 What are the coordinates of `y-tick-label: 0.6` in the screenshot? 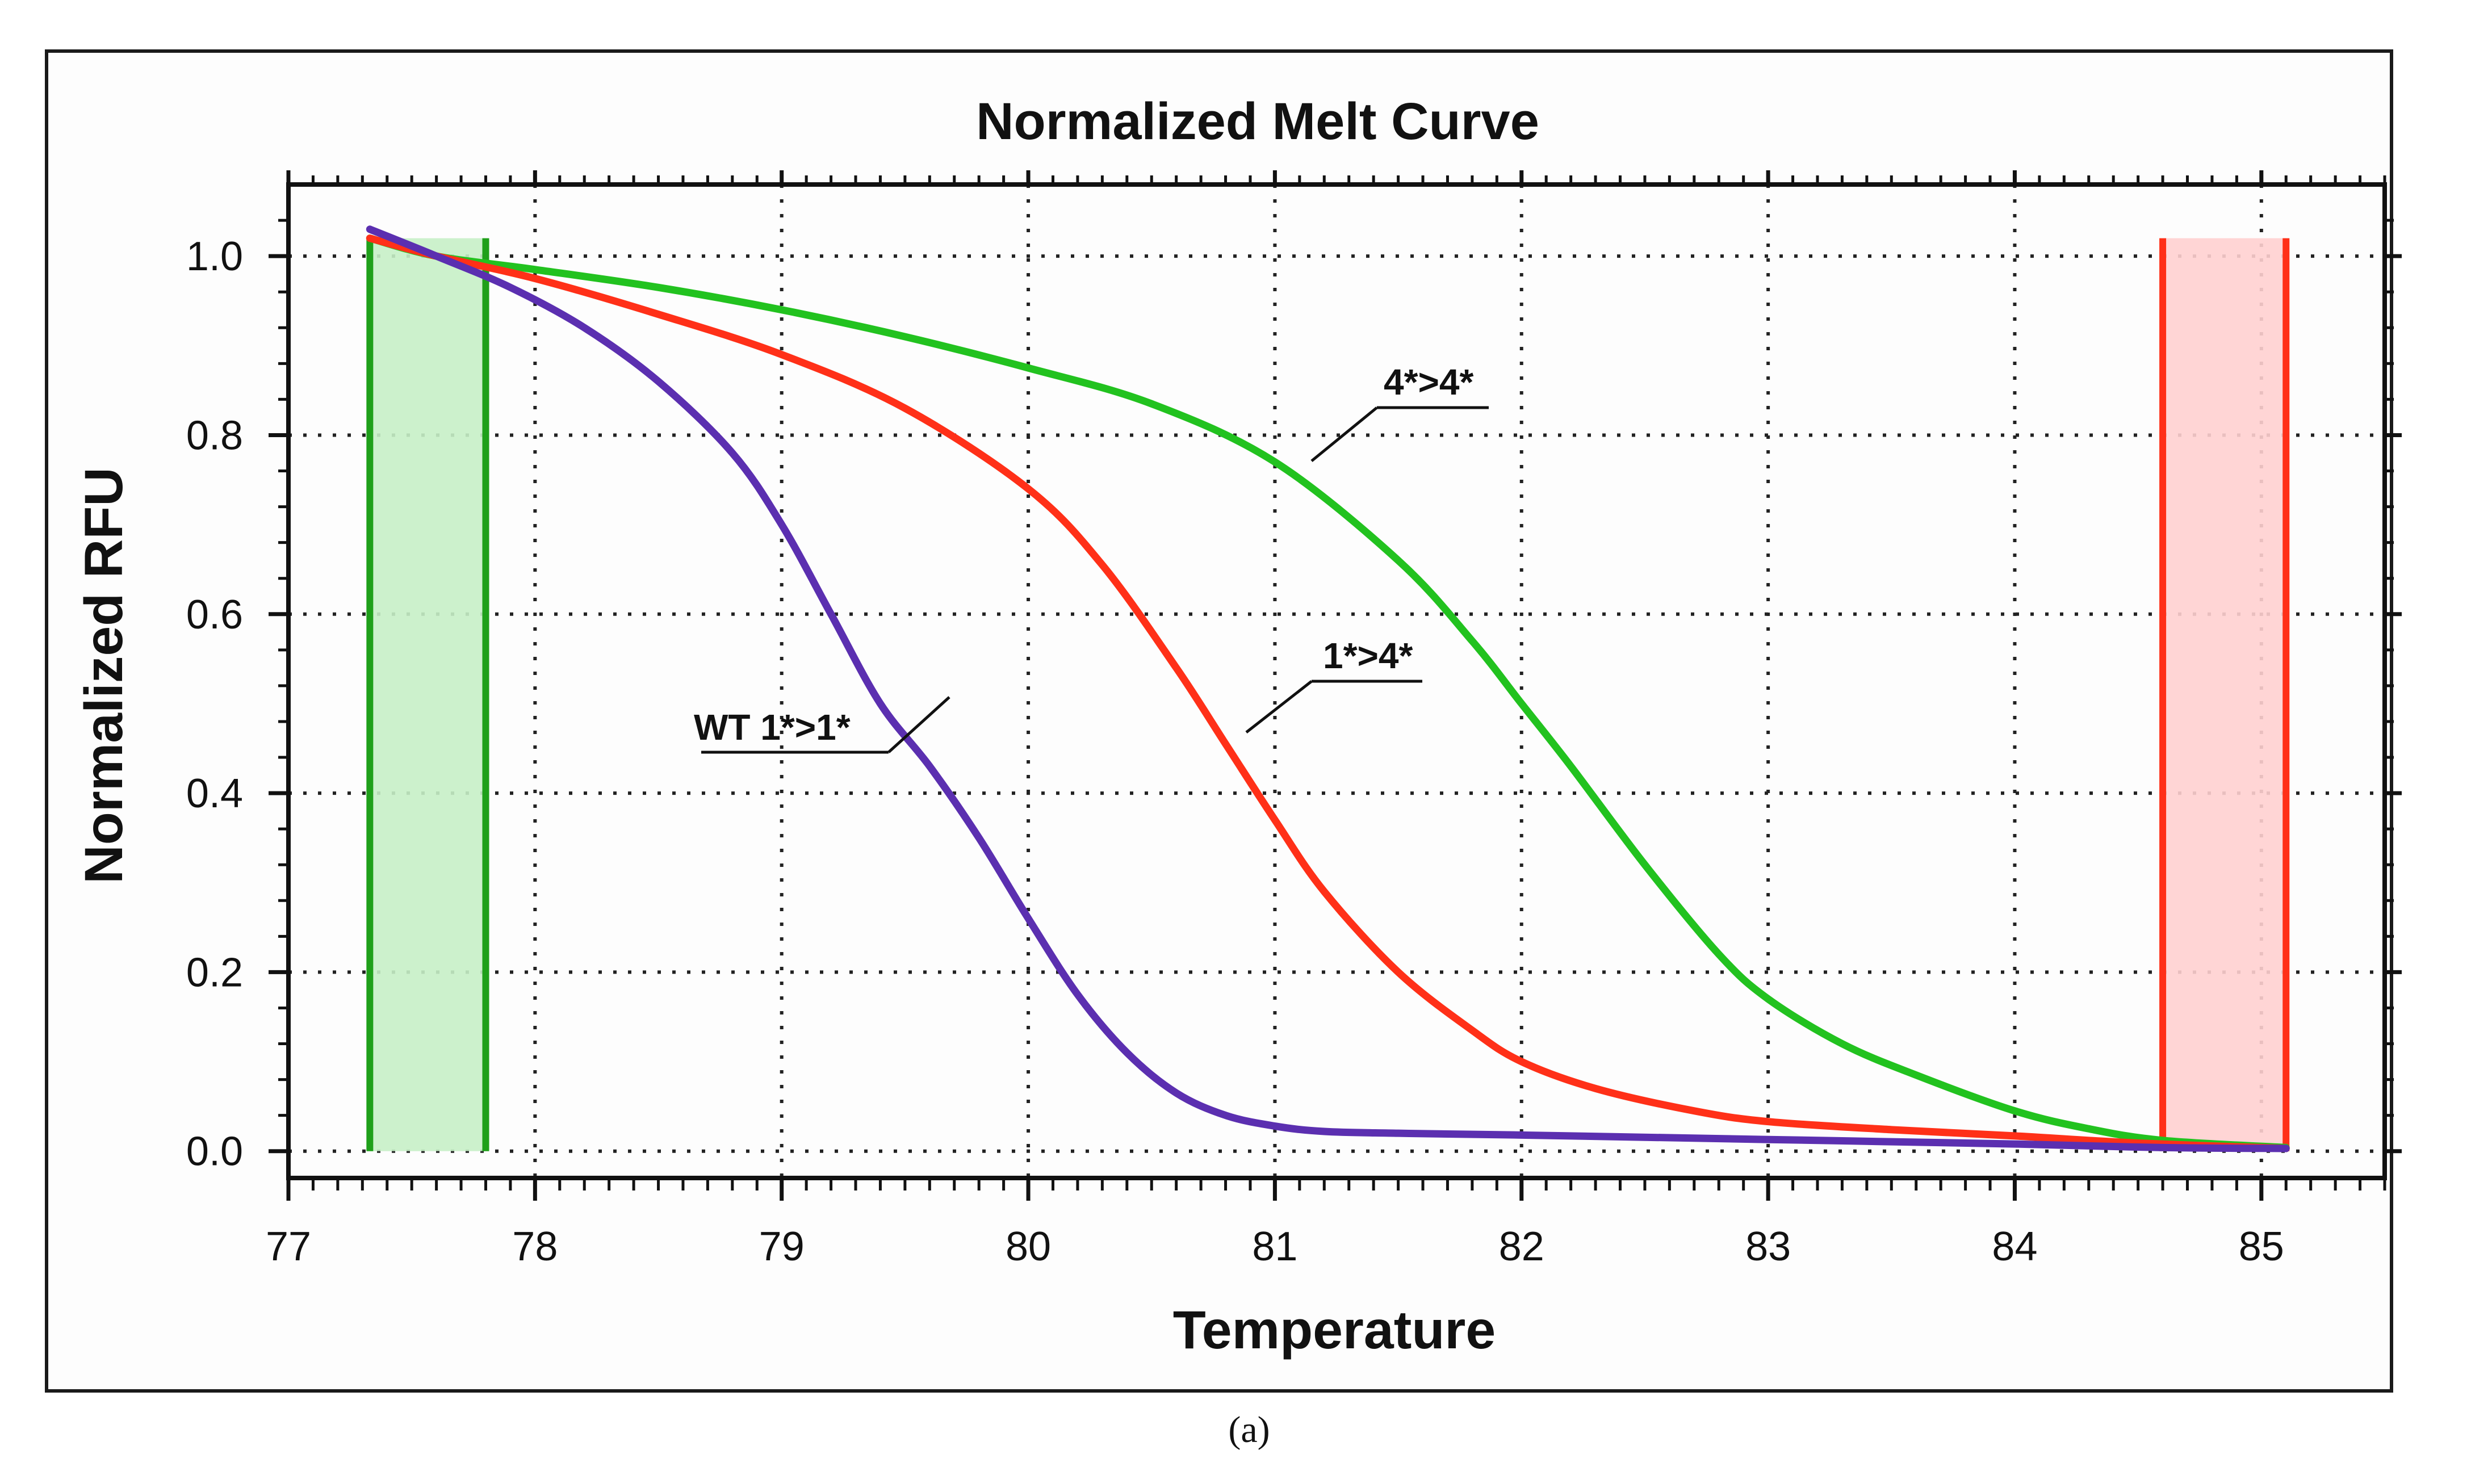 It's located at (215, 615).